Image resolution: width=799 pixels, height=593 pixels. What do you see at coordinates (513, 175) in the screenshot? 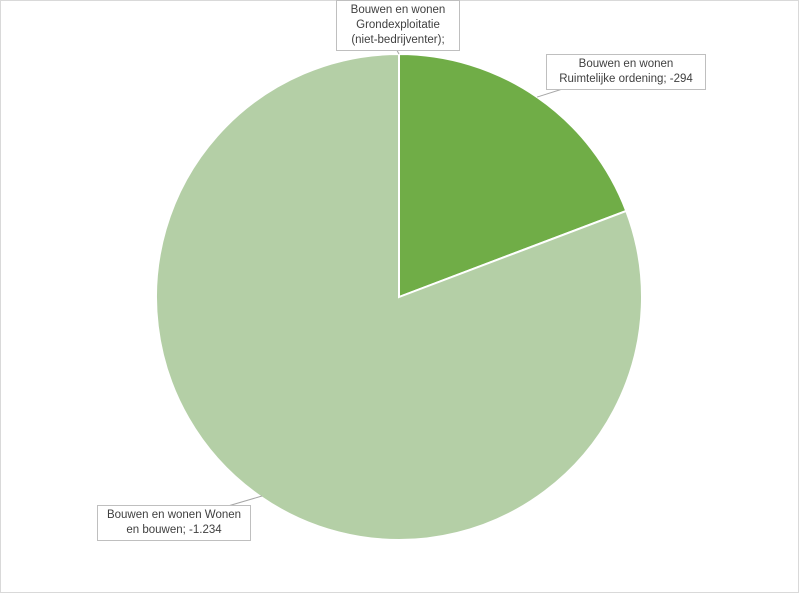
I see `pie-slice-ruimtelijke-ordening` at bounding box center [513, 175].